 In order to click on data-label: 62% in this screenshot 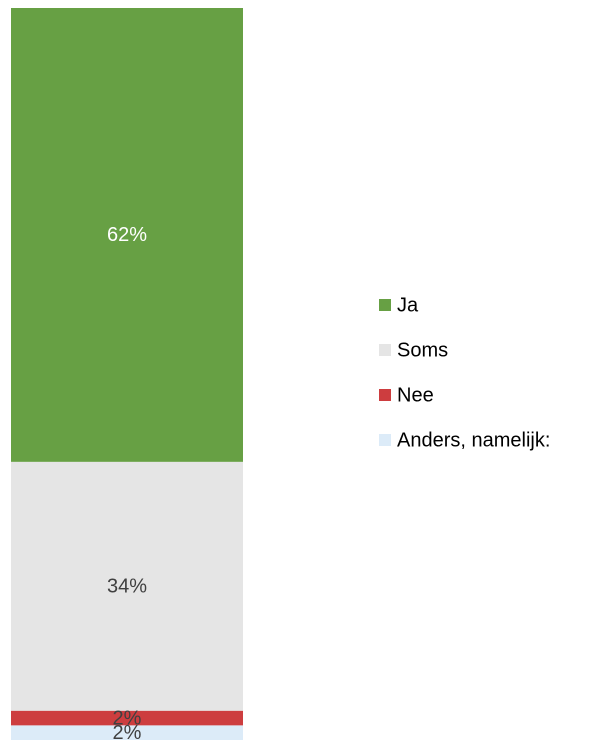, I will do `click(127, 235)`.